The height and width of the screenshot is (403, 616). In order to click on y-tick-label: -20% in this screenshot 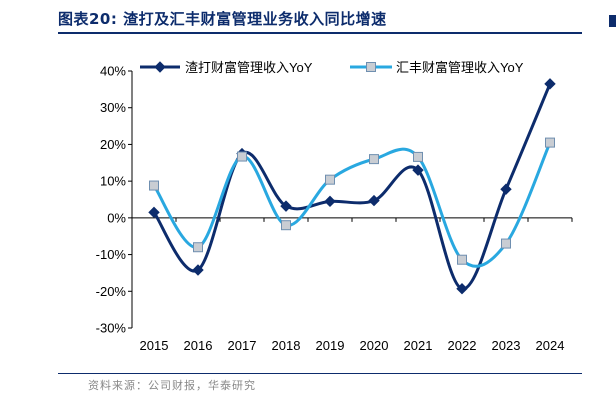, I will do `click(111, 291)`.